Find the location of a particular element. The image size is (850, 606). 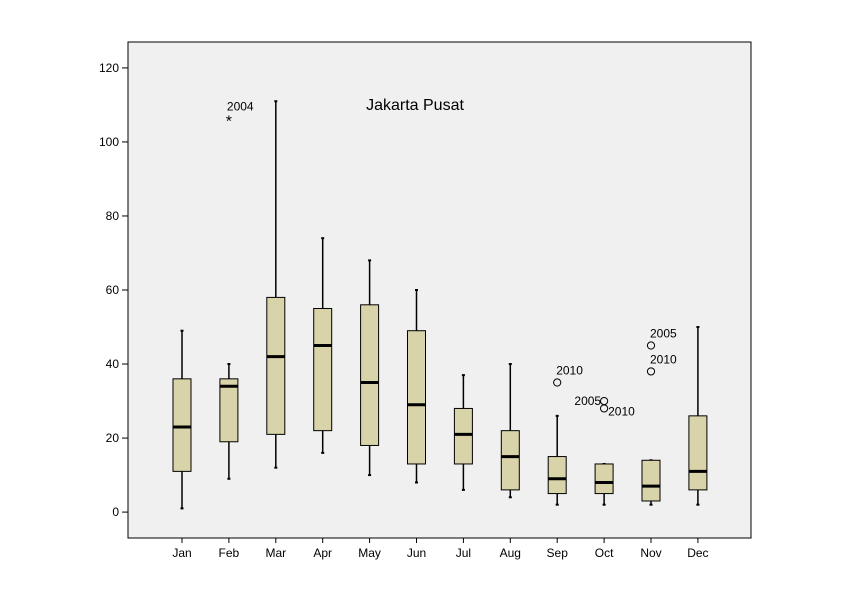

outlier-oct-2010: 2010 is located at coordinates (617, 411).